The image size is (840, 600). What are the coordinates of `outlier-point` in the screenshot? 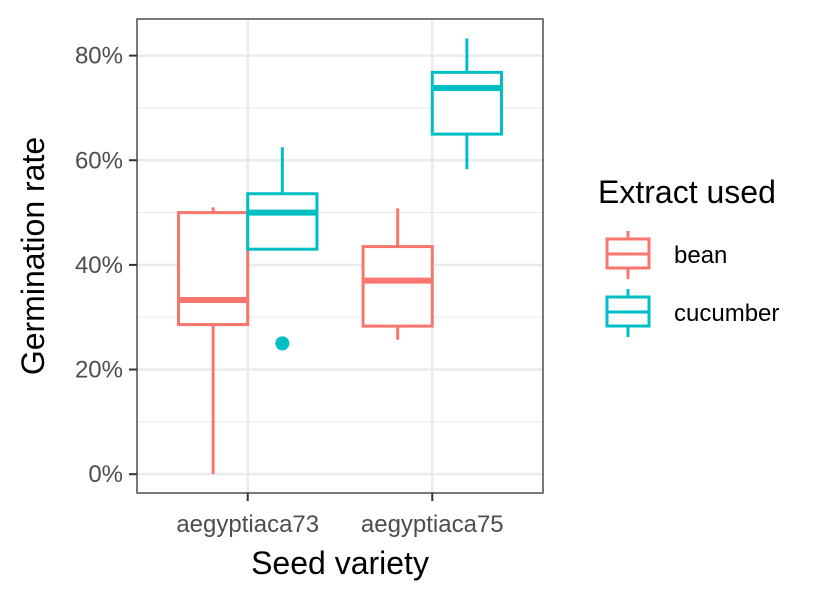 It's located at (282, 343).